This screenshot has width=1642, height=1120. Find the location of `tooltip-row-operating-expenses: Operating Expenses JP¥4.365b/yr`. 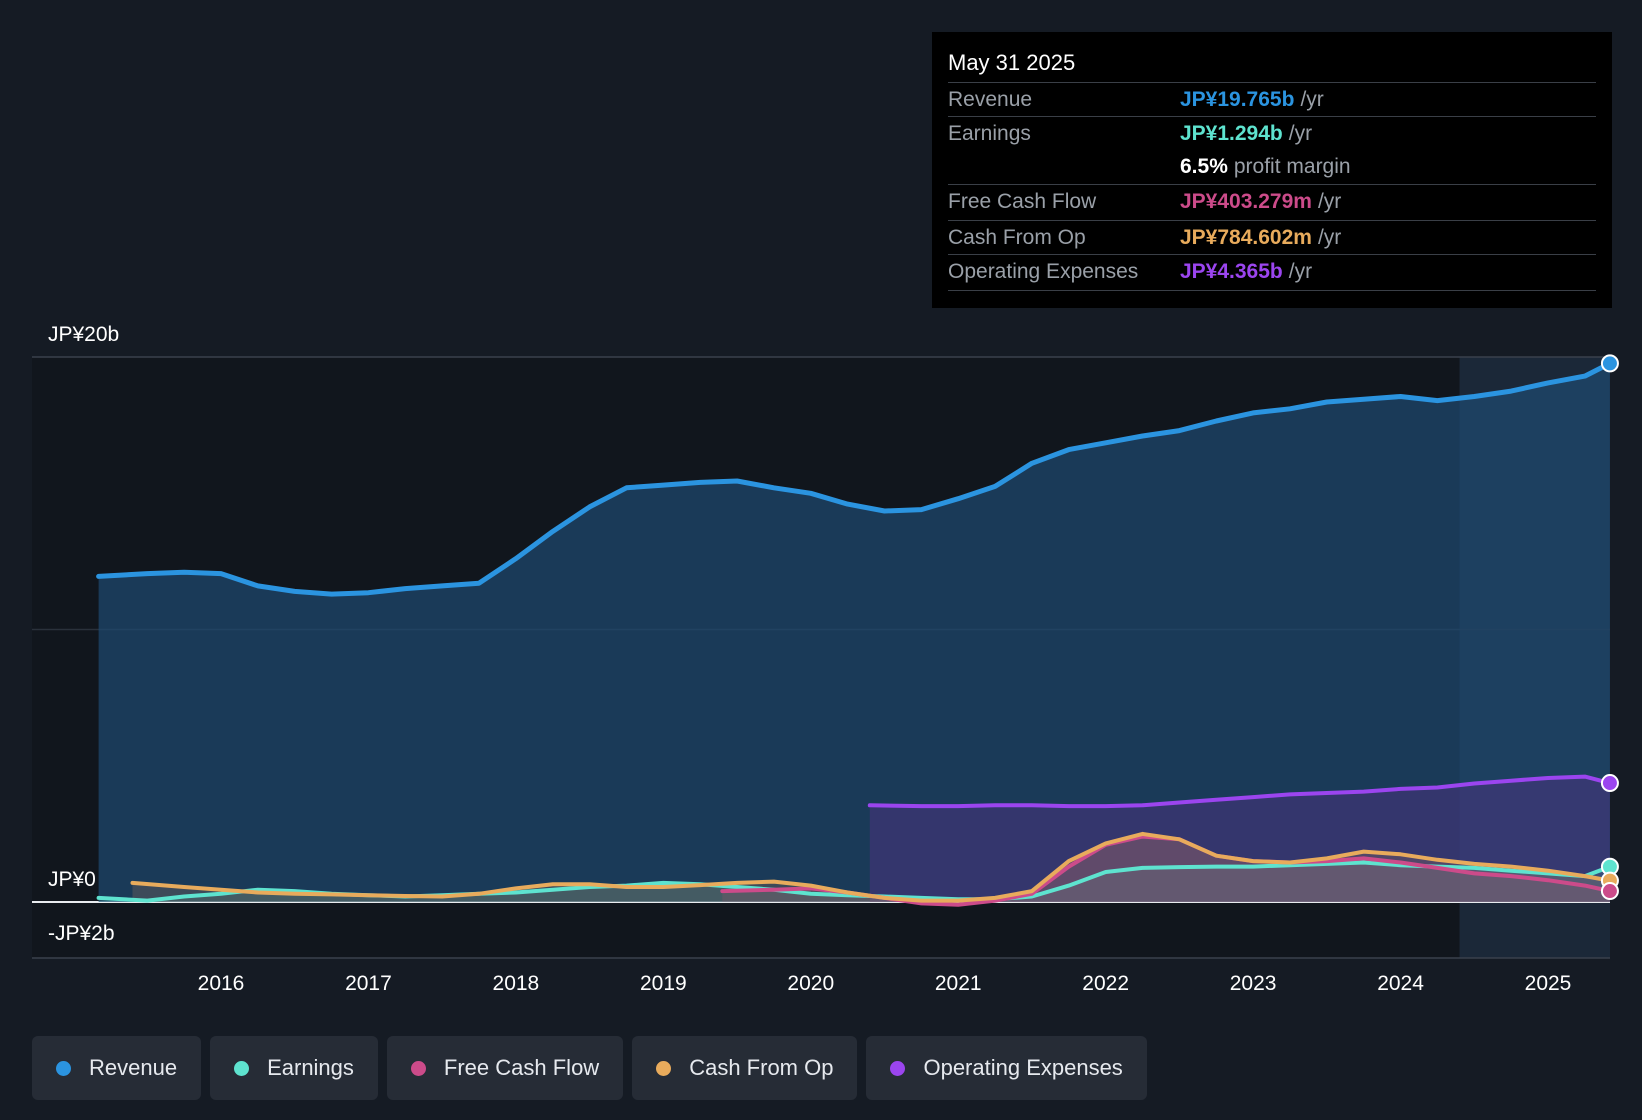

tooltip-row-operating-expenses: Operating Expenses JP¥4.365b/yr is located at coordinates (1272, 271).